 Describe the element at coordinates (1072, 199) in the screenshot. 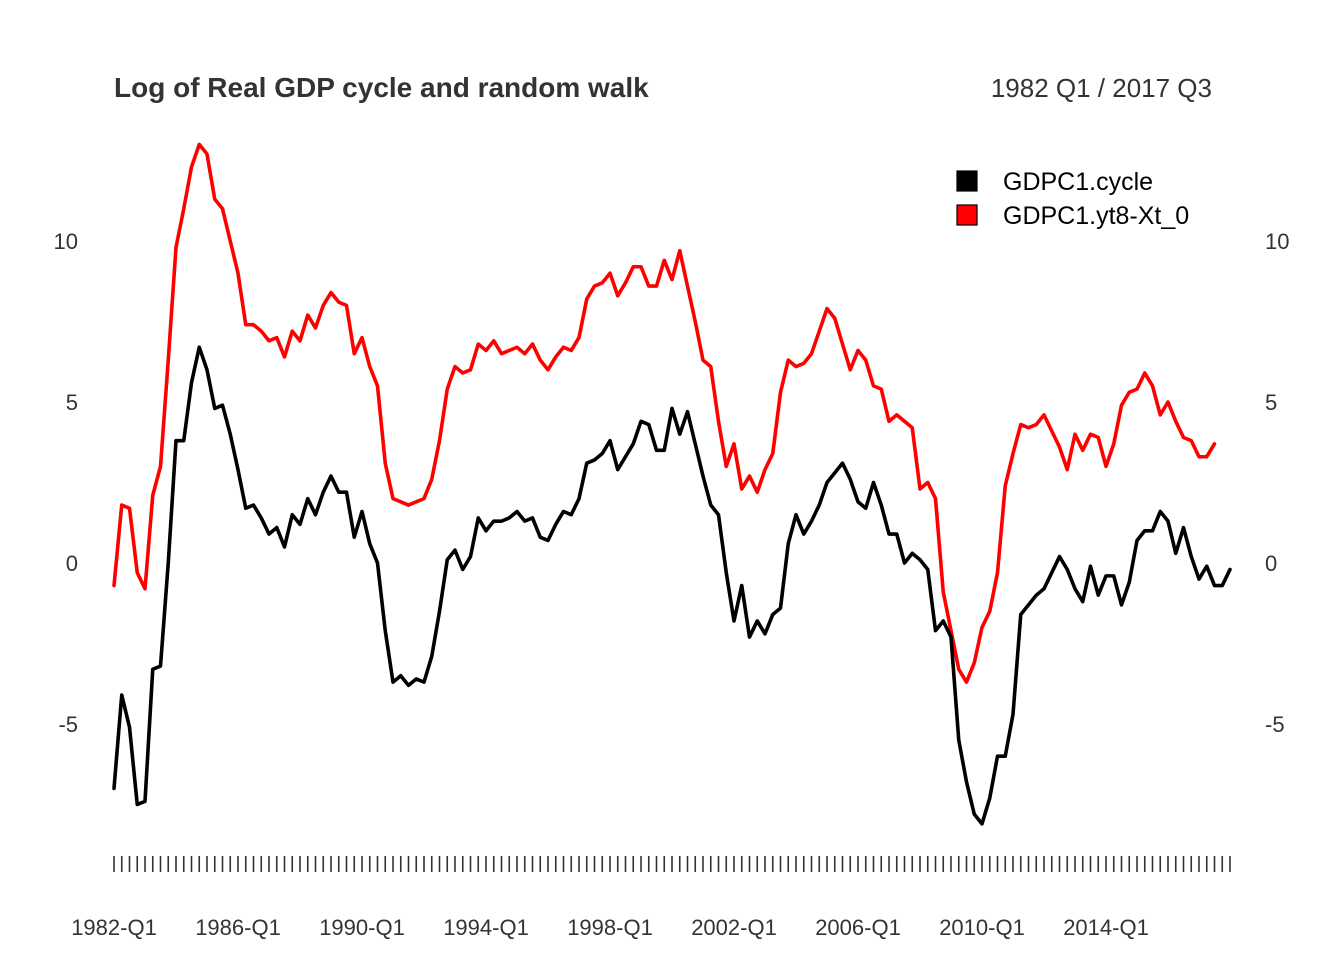

I see `legend: GDPC1.cycle GDPC1.yt8-Xt_0` at that location.